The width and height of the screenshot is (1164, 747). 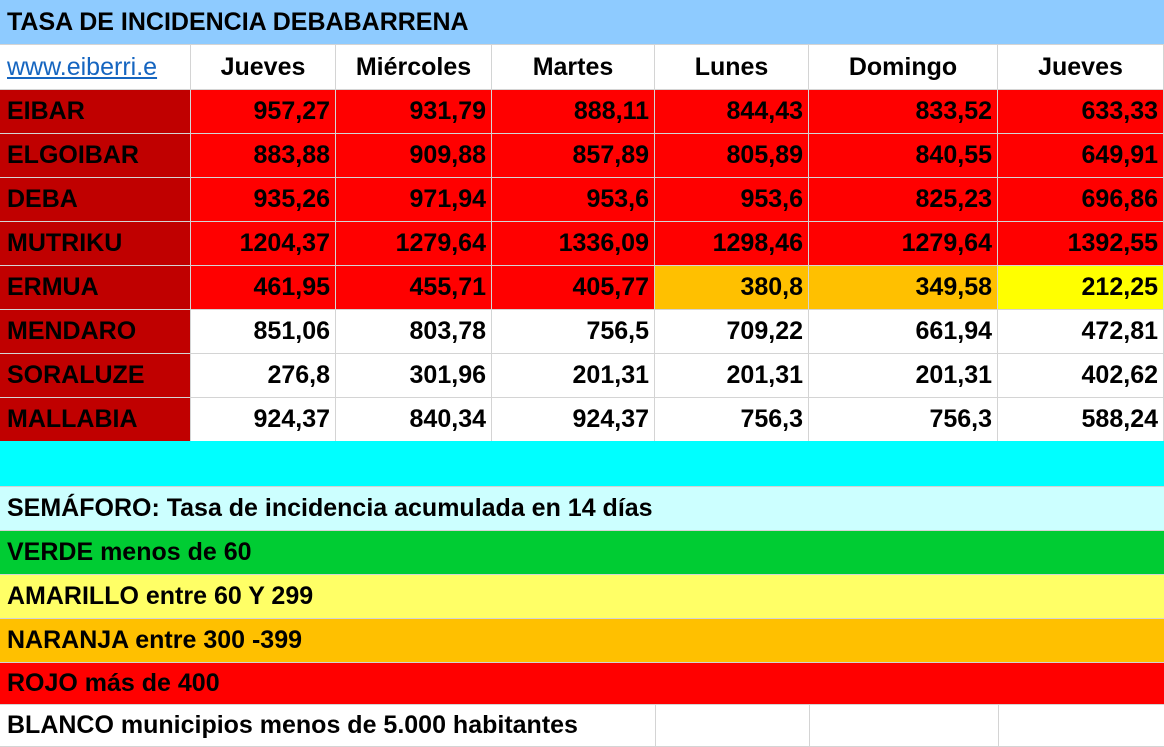 What do you see at coordinates (903, 67) in the screenshot?
I see `column-header: Domingo` at bounding box center [903, 67].